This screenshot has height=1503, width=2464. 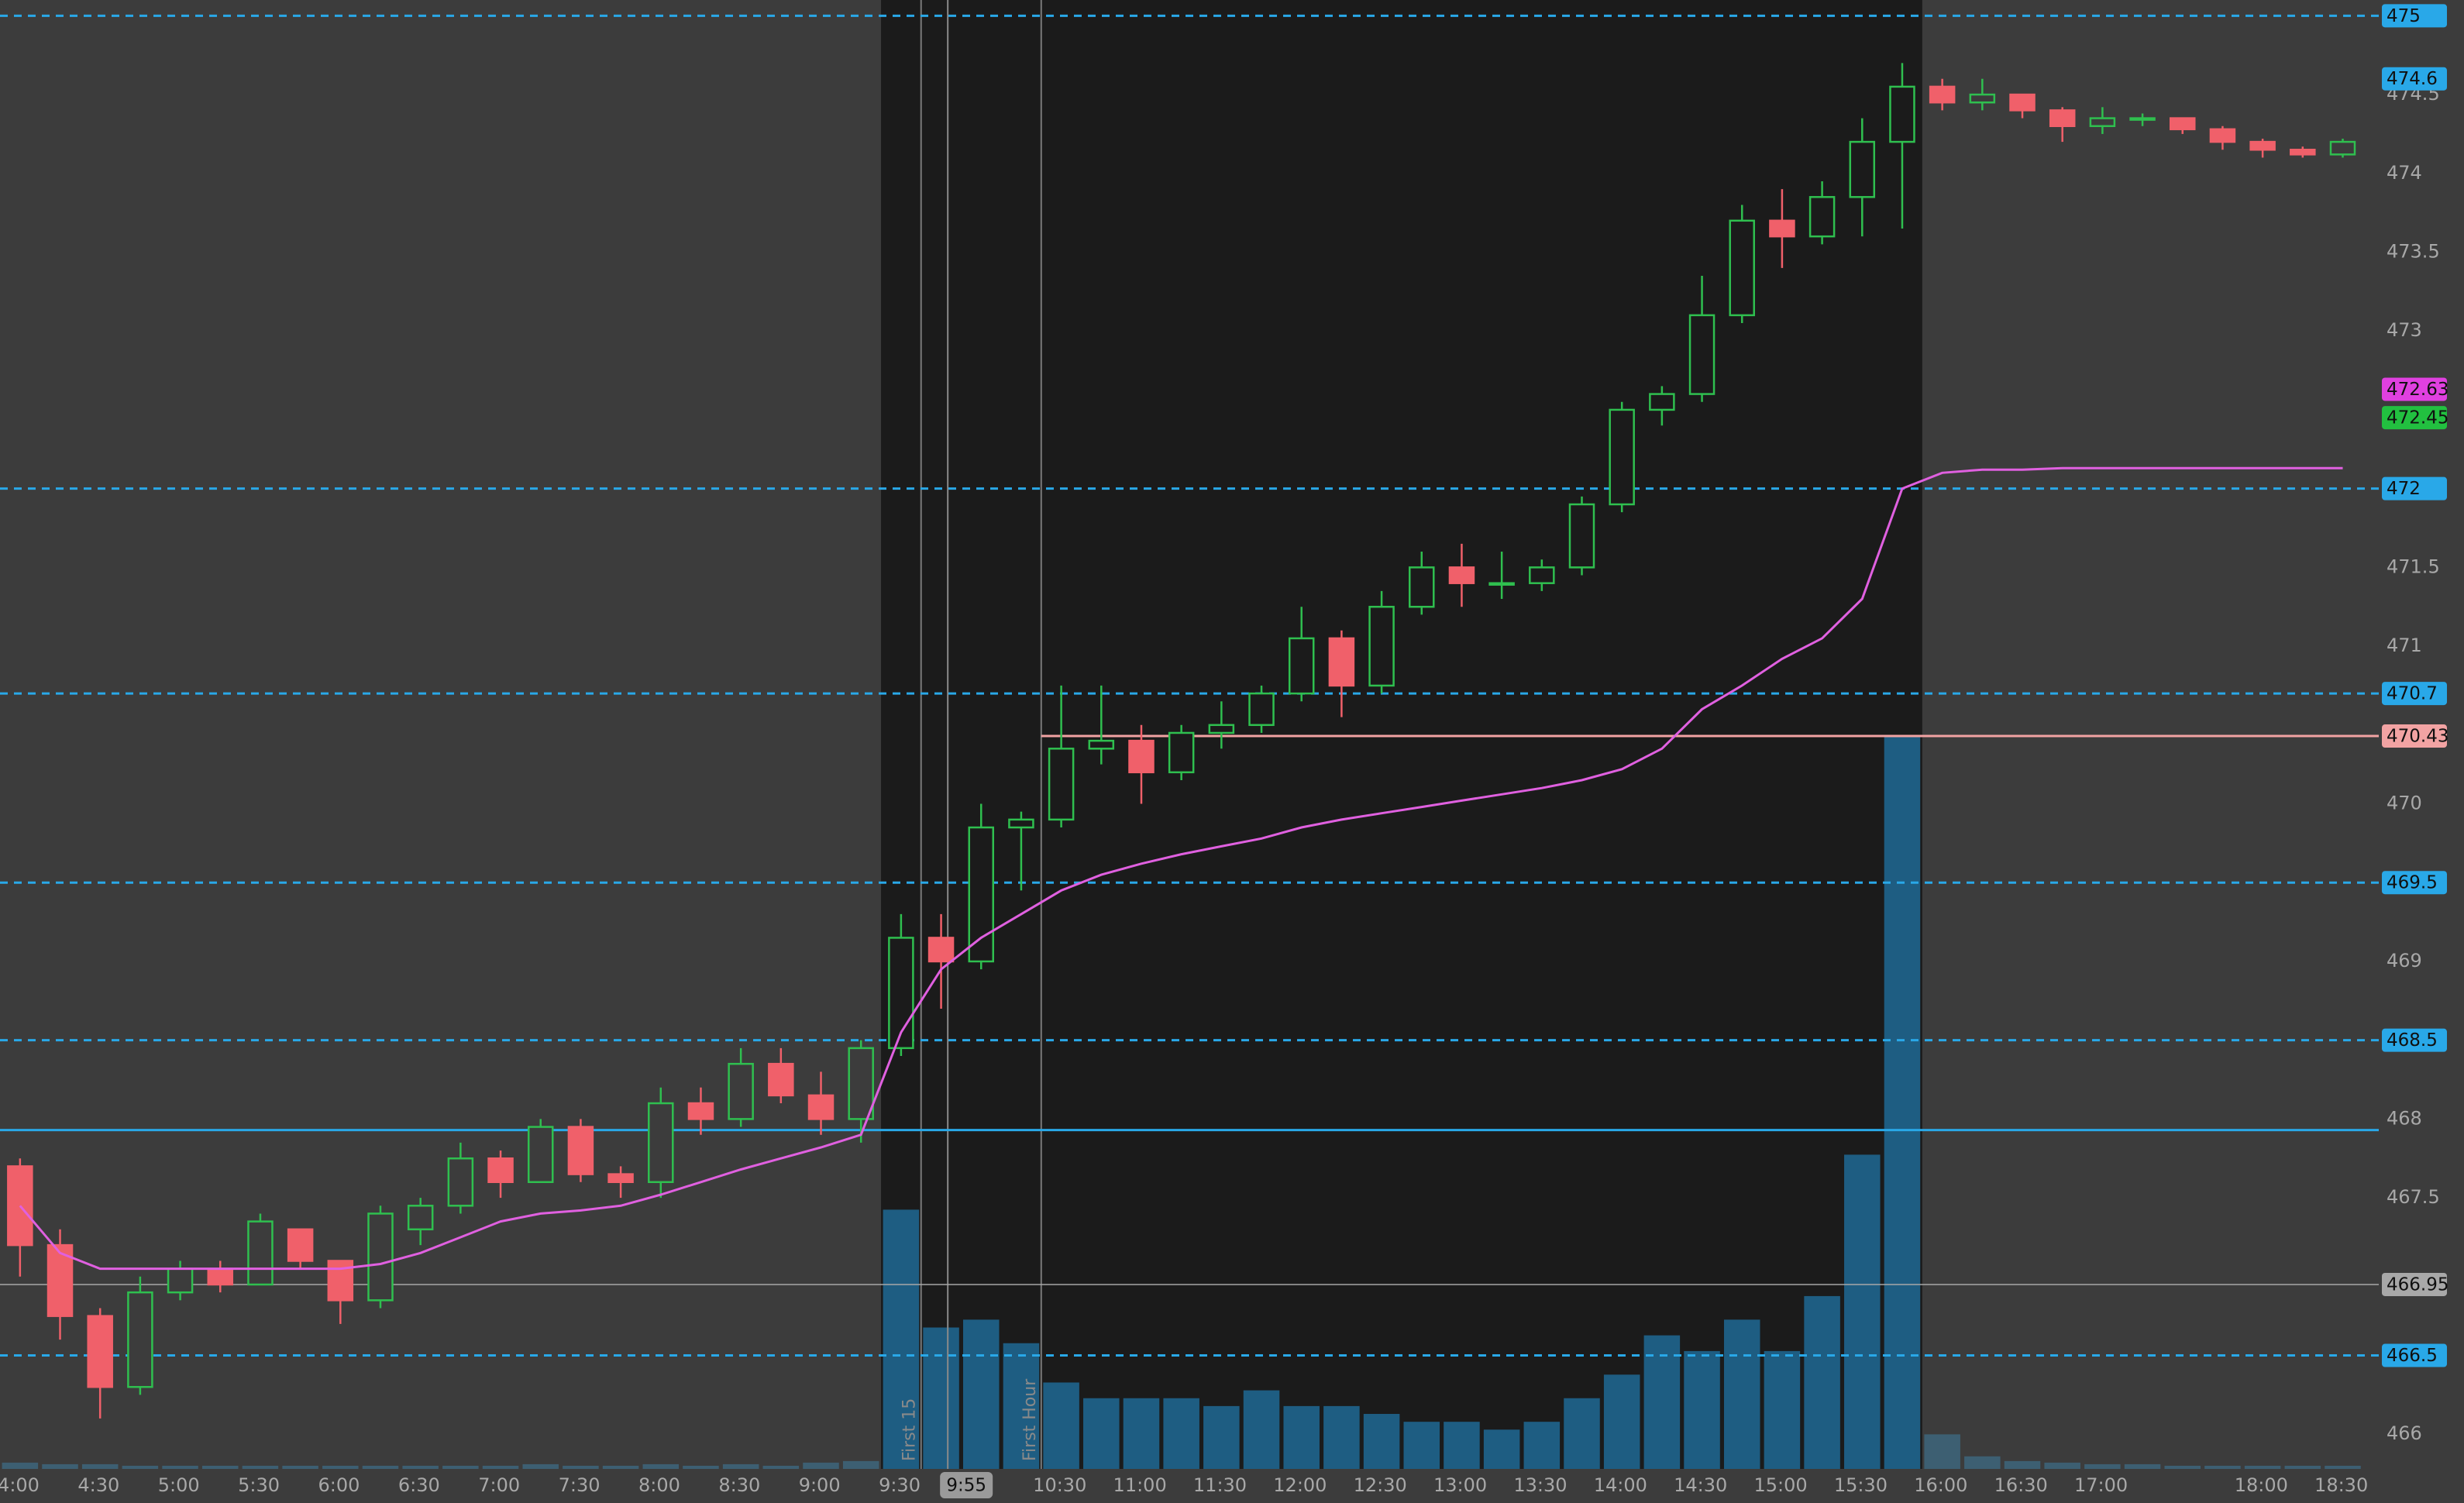 I want to click on price-badge-label: 474.6, so click(x=2412, y=79).